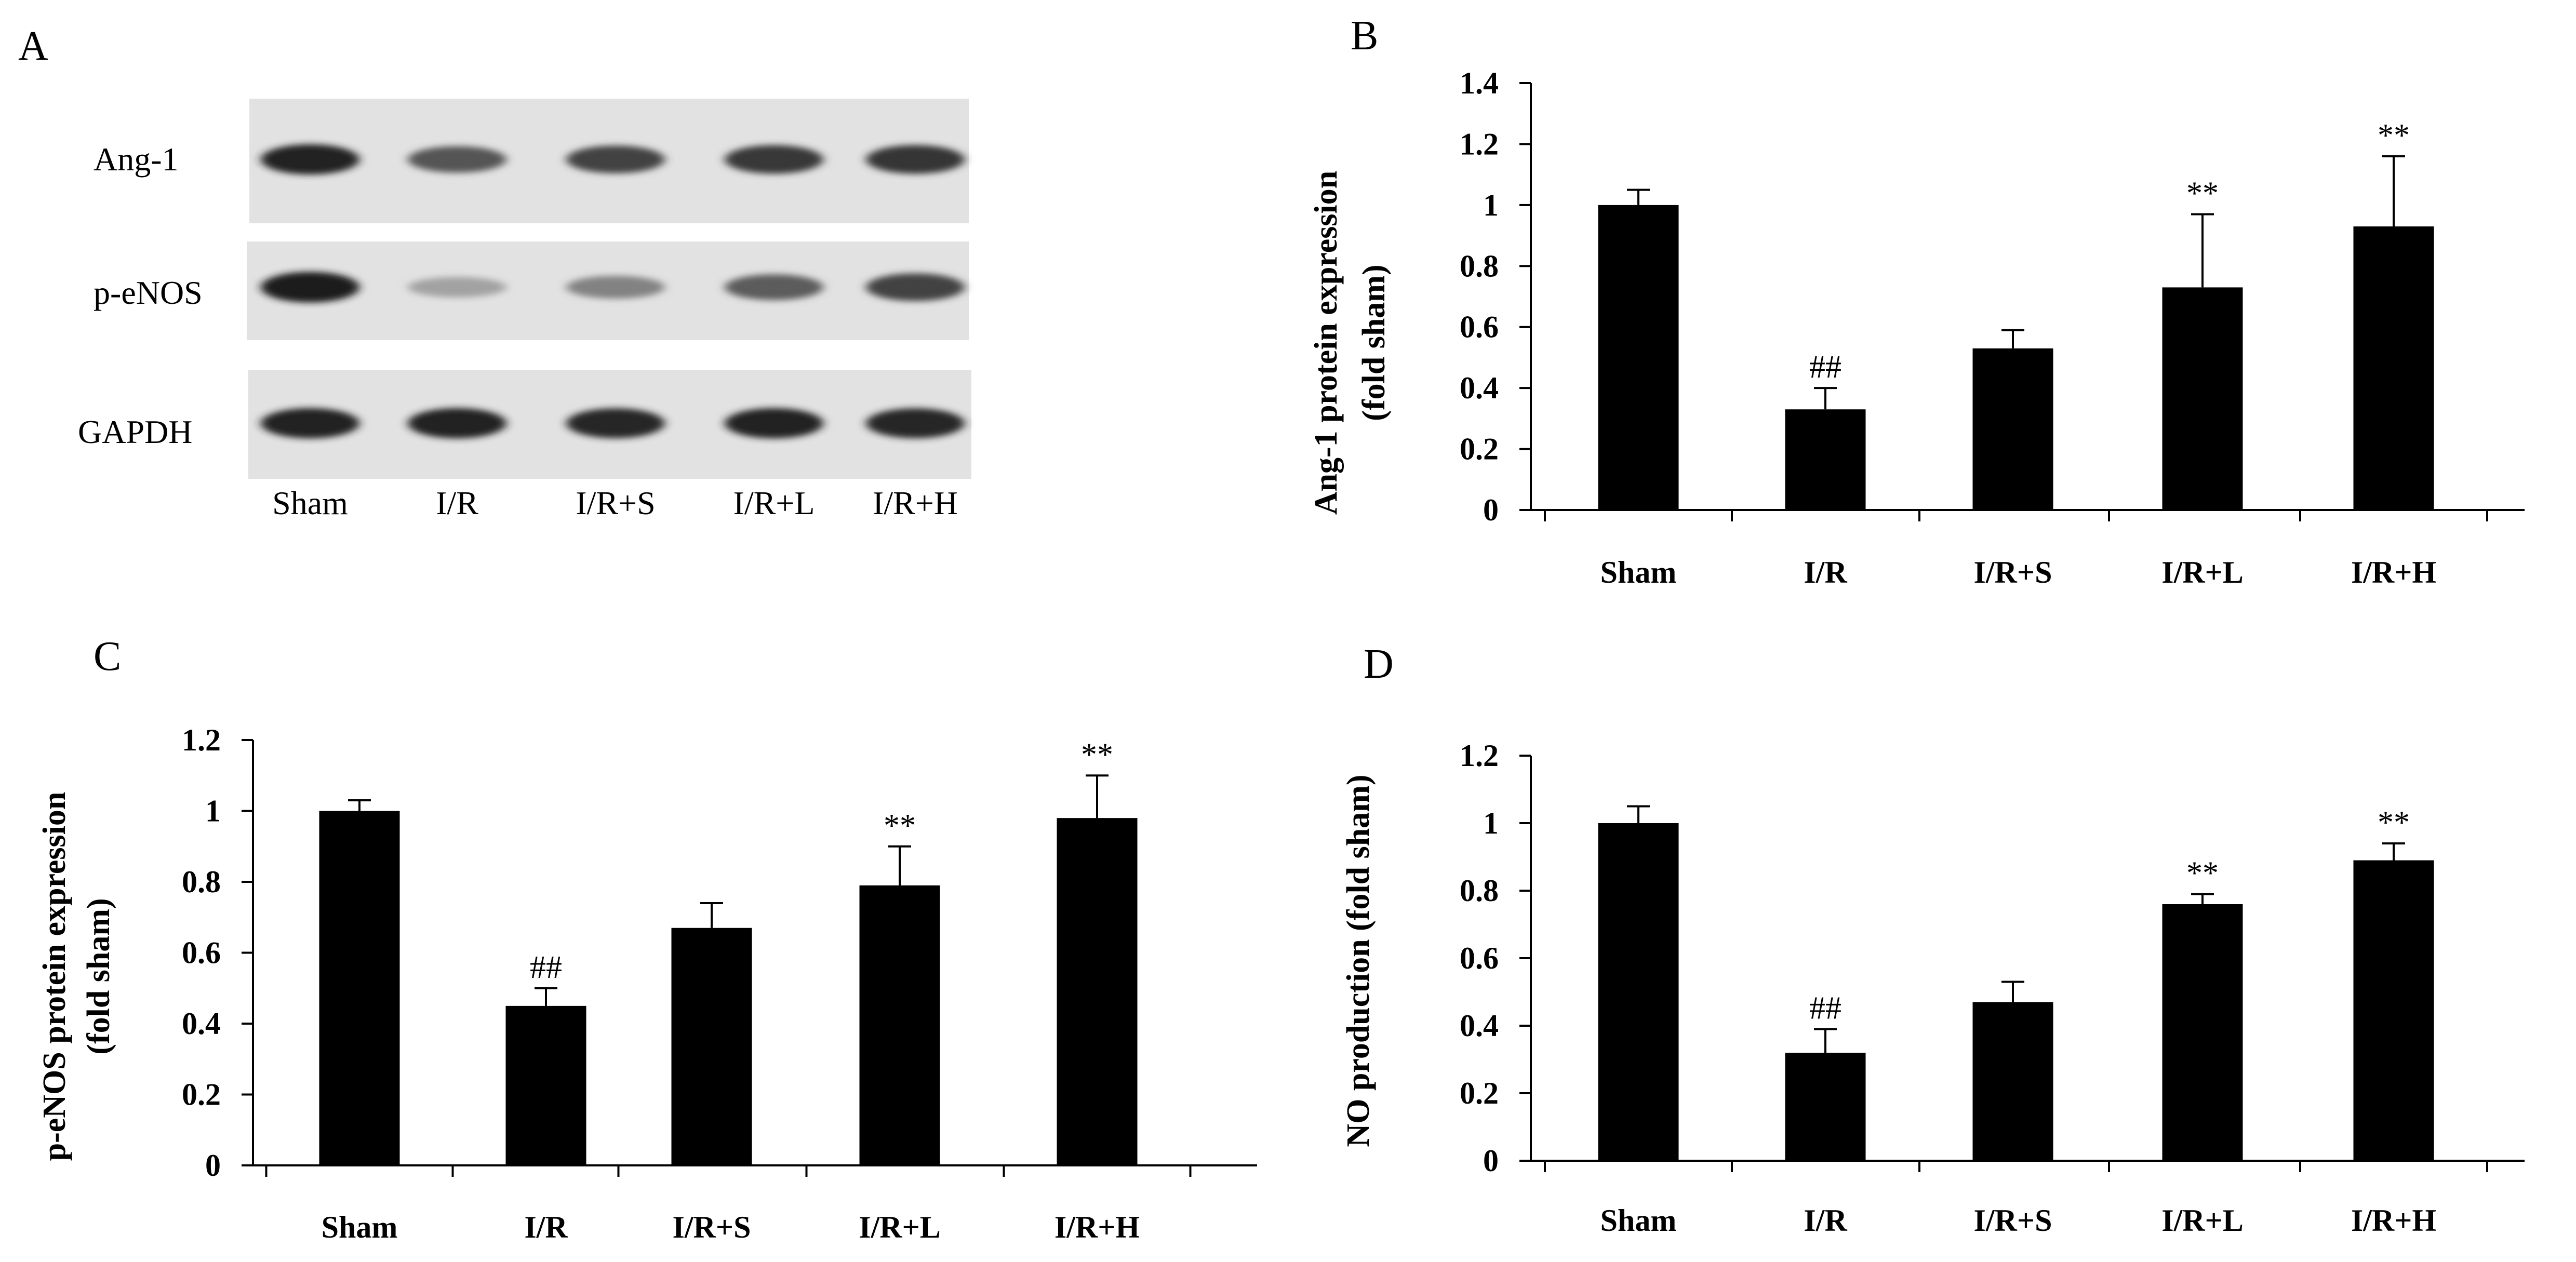 The width and height of the screenshot is (2576, 1262). Describe the element at coordinates (774, 503) in the screenshot. I see `blot-lane-label-irl: I/R+L` at that location.